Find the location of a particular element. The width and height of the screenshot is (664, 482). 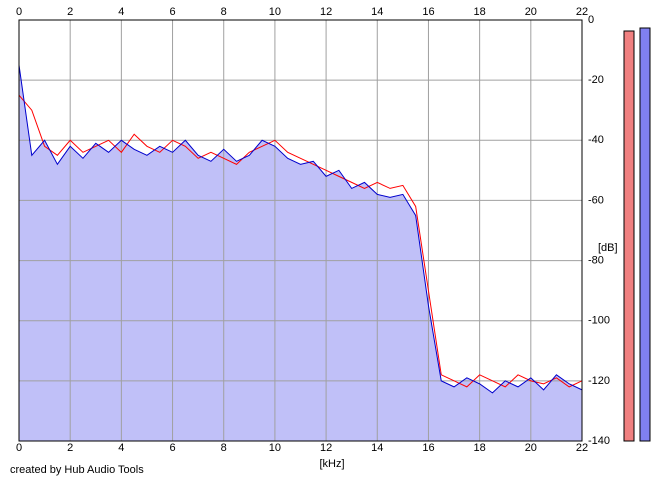

x-tick-label: 22 is located at coordinates (582, 448).